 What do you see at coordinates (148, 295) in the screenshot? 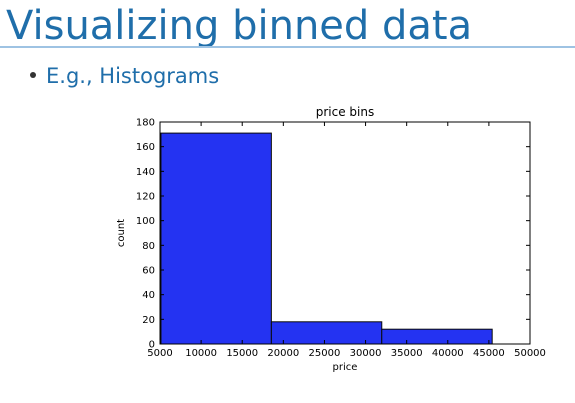
I see `y-tick-label: 40` at bounding box center [148, 295].